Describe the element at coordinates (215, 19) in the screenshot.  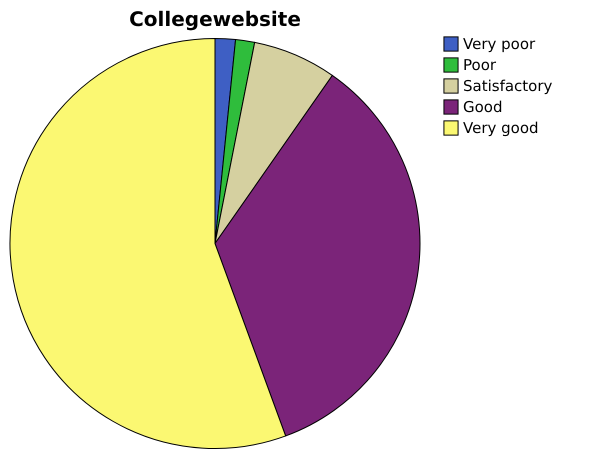
I see `chart-title: Collegewebsite` at that location.